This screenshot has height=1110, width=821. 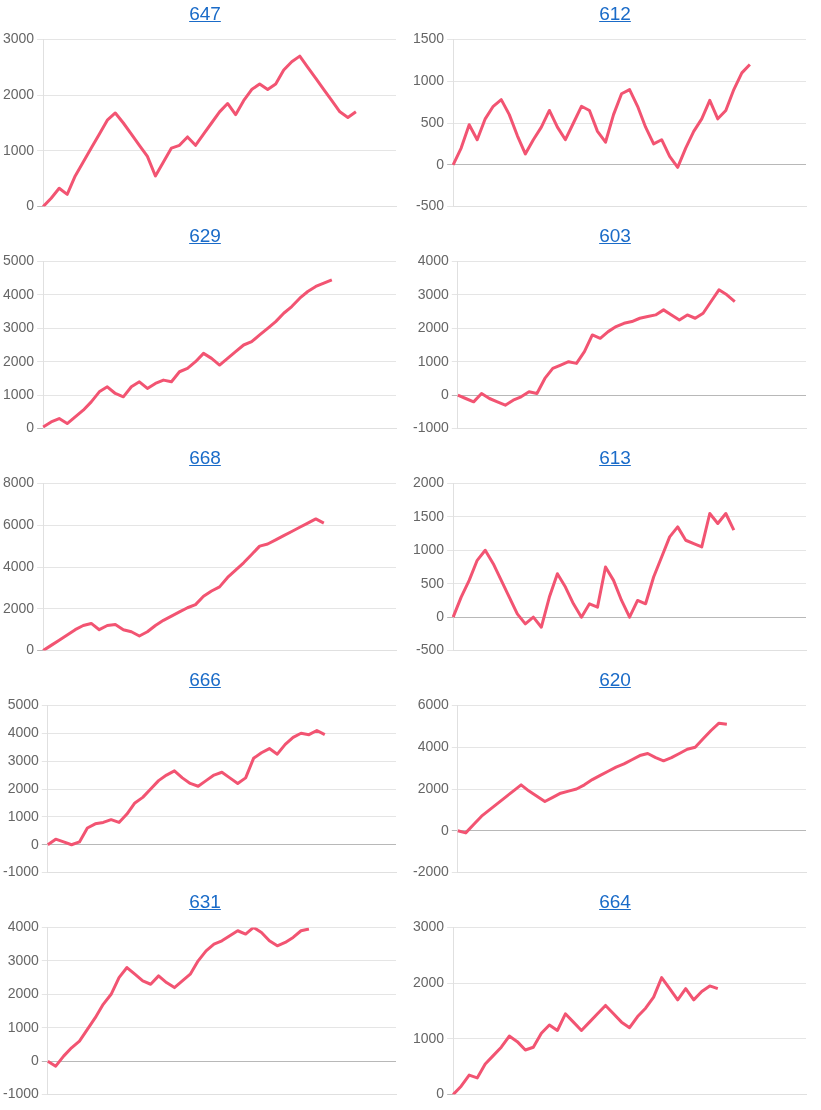 What do you see at coordinates (615, 236) in the screenshot?
I see `chart-title: 603` at bounding box center [615, 236].